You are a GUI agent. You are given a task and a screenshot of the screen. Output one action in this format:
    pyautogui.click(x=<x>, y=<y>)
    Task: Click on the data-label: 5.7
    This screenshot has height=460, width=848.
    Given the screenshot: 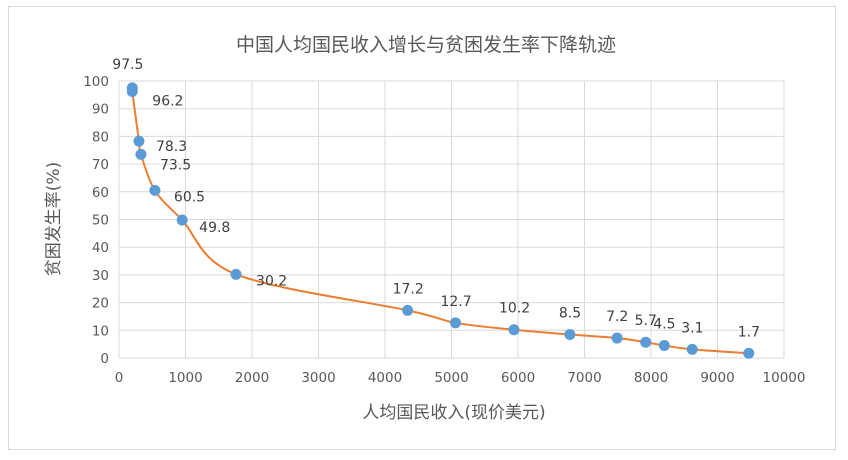 What is the action you would take?
    pyautogui.click(x=646, y=321)
    